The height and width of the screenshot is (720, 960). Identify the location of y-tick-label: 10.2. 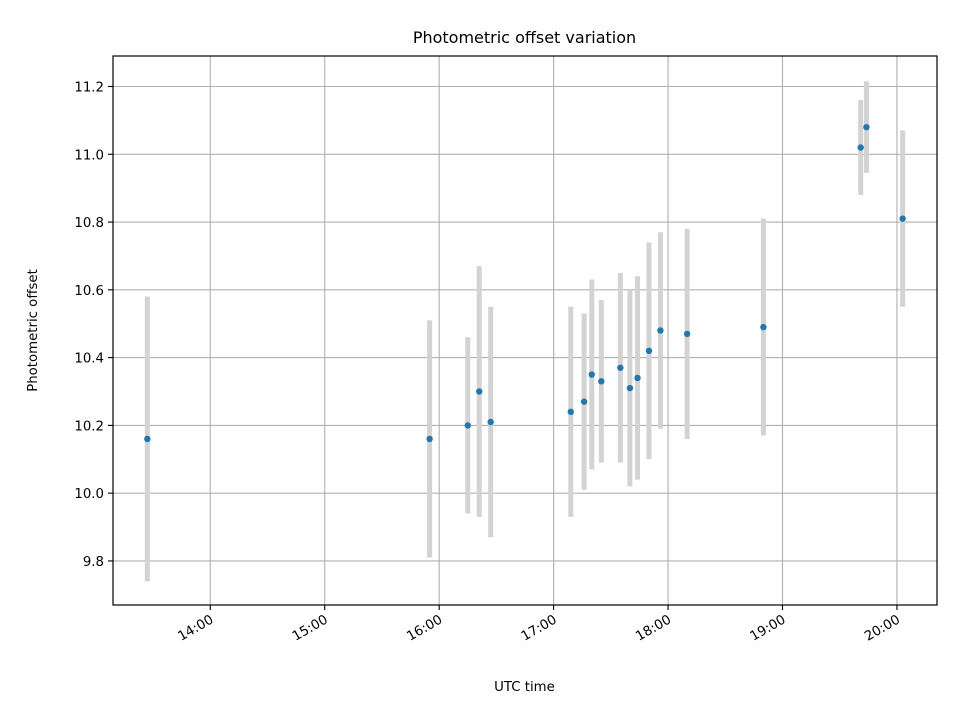
(89, 426).